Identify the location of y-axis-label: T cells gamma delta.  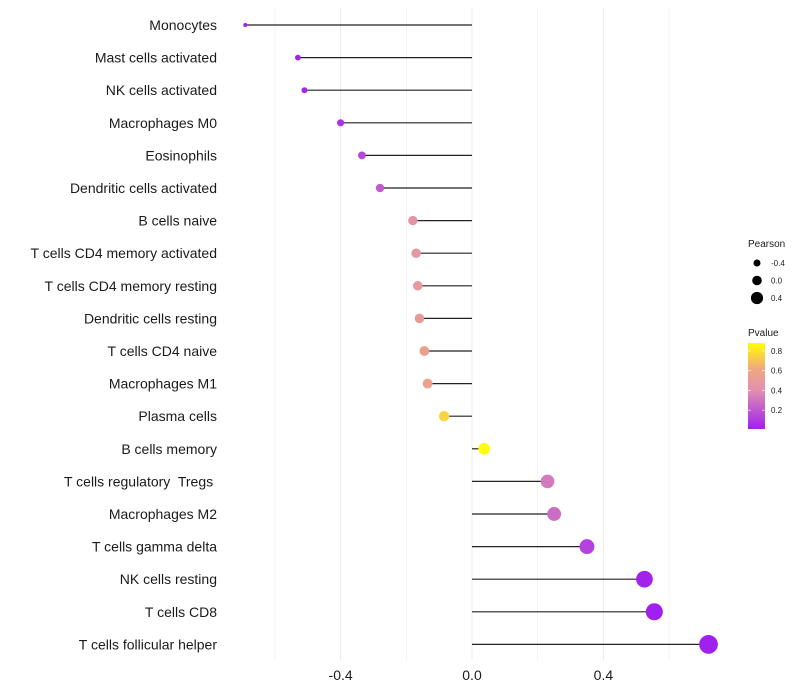
(154, 547).